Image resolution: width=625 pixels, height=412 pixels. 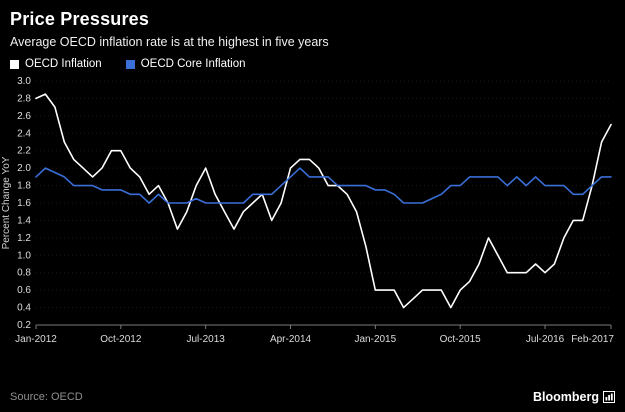 I want to click on legend-label: OECD Core Inflation, so click(x=193, y=64).